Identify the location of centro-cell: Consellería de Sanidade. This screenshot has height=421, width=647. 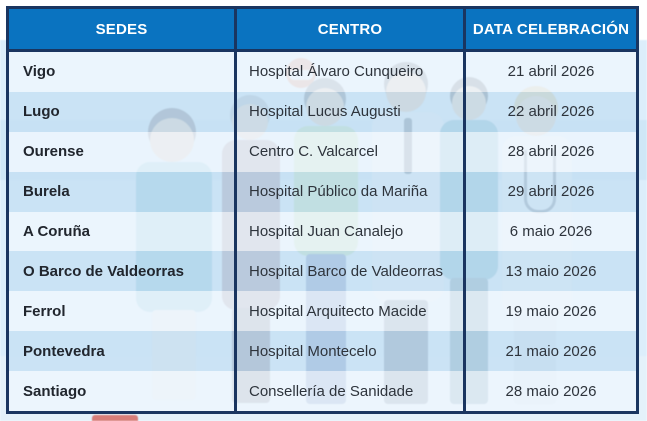
(348, 391).